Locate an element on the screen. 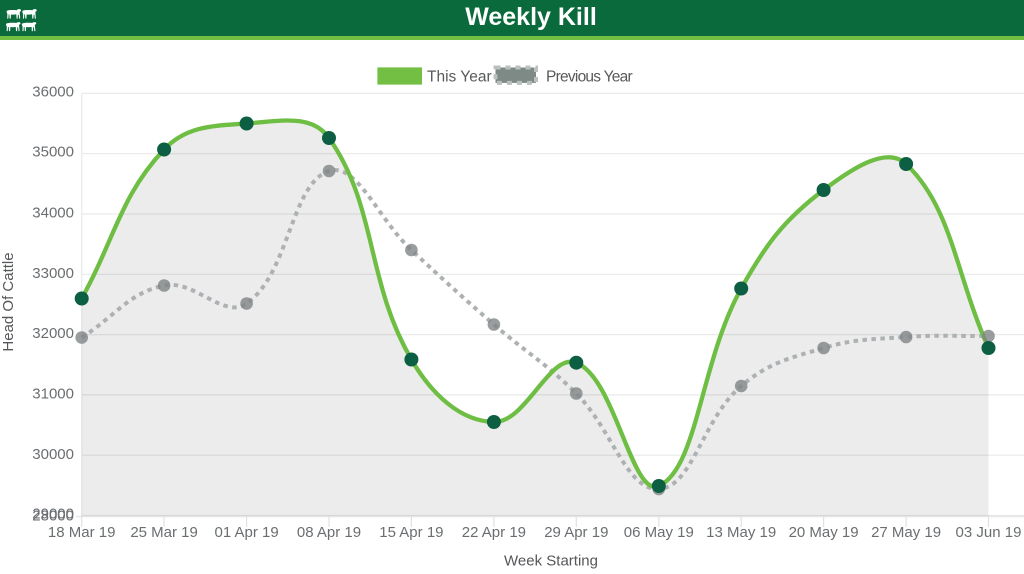 The height and width of the screenshot is (574, 1024). svg-text: 33000 is located at coordinates (53, 273).